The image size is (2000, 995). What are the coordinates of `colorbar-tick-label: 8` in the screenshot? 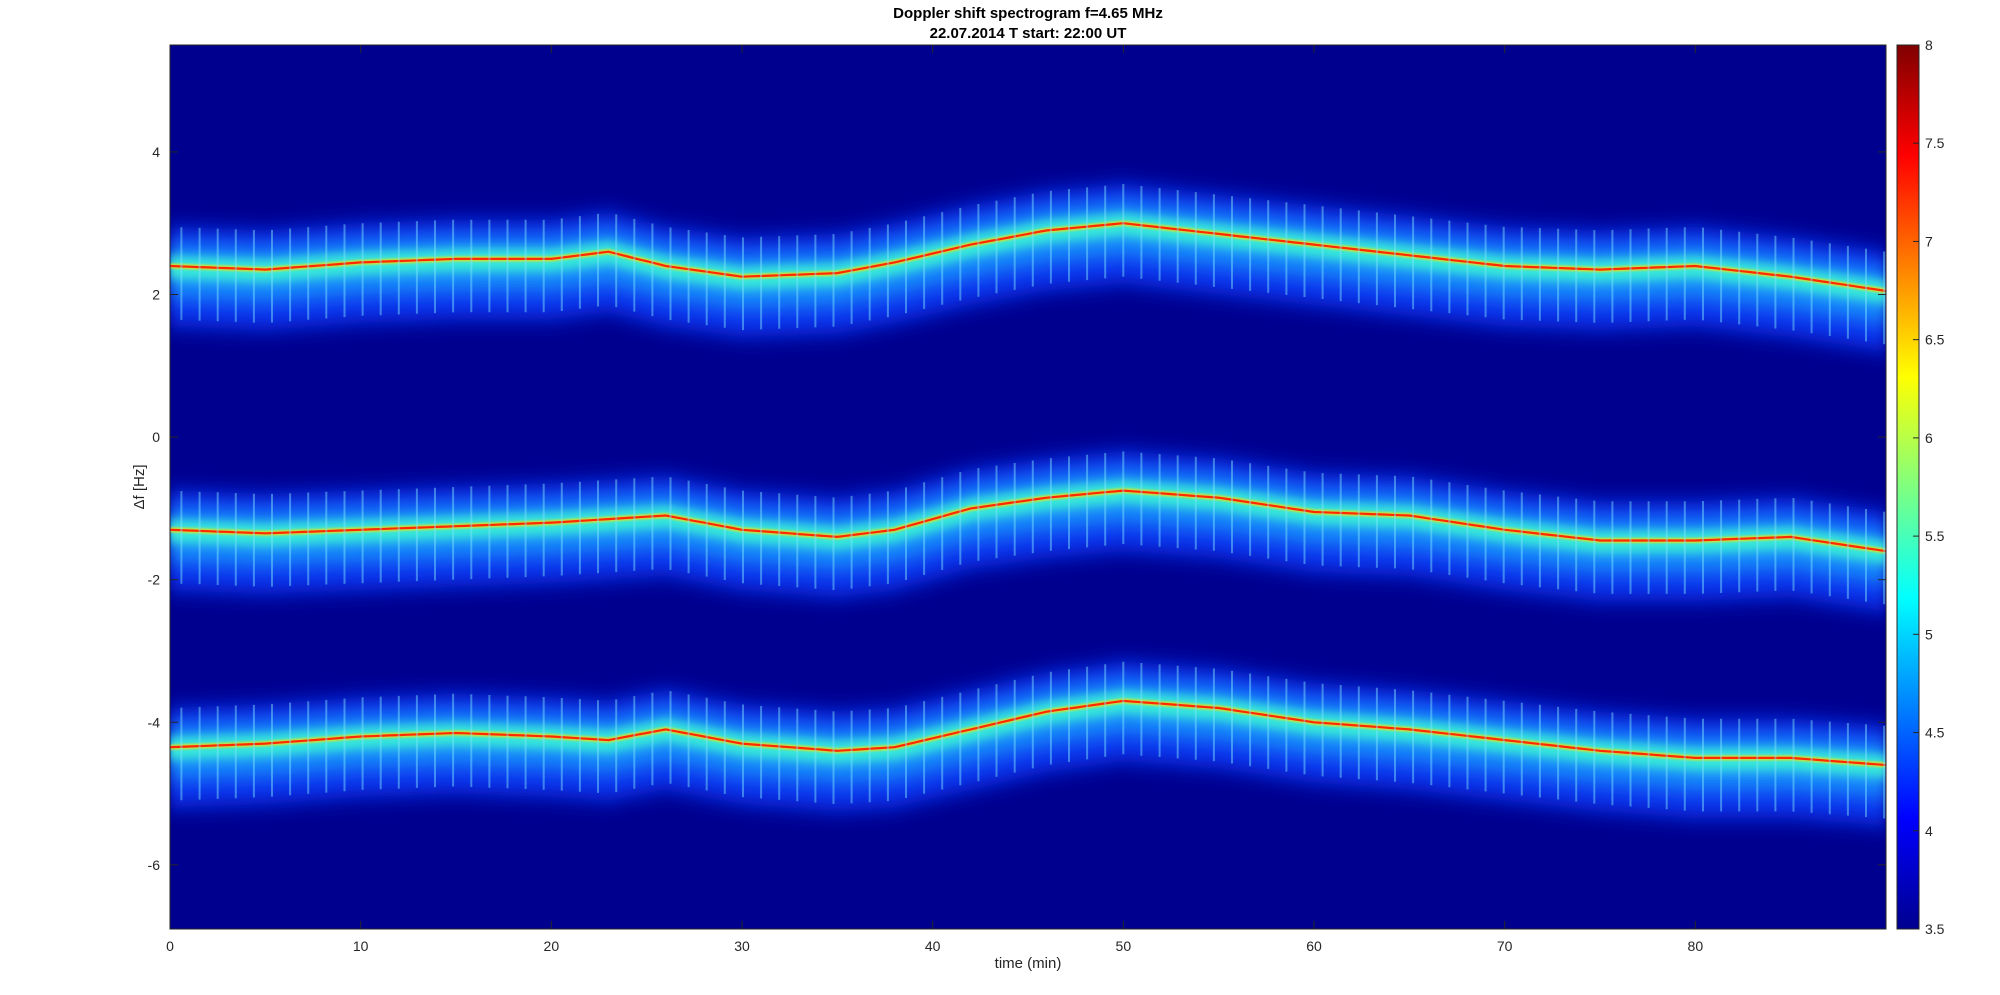 It's located at (1929, 45).